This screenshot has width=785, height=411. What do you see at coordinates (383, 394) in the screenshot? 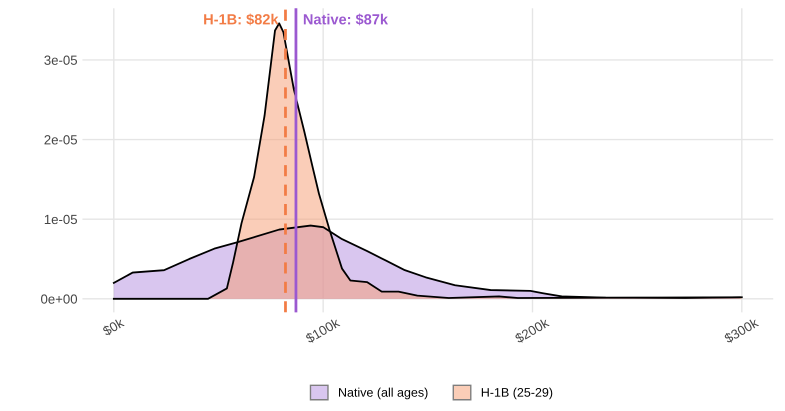
I see `legend-label: Native (all ages)` at bounding box center [383, 394].